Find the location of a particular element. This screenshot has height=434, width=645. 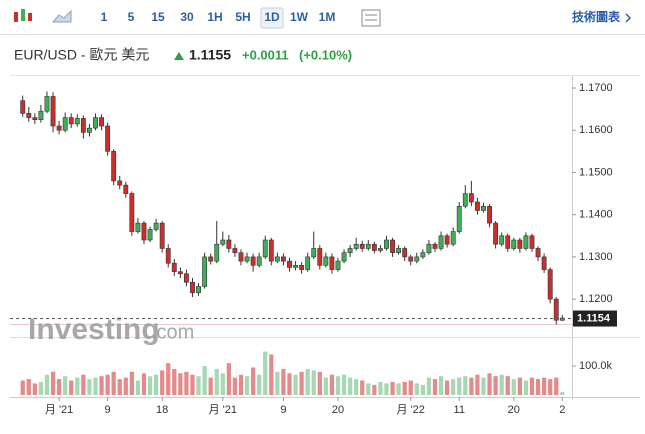

indicator-icon is located at coordinates (371, 18).